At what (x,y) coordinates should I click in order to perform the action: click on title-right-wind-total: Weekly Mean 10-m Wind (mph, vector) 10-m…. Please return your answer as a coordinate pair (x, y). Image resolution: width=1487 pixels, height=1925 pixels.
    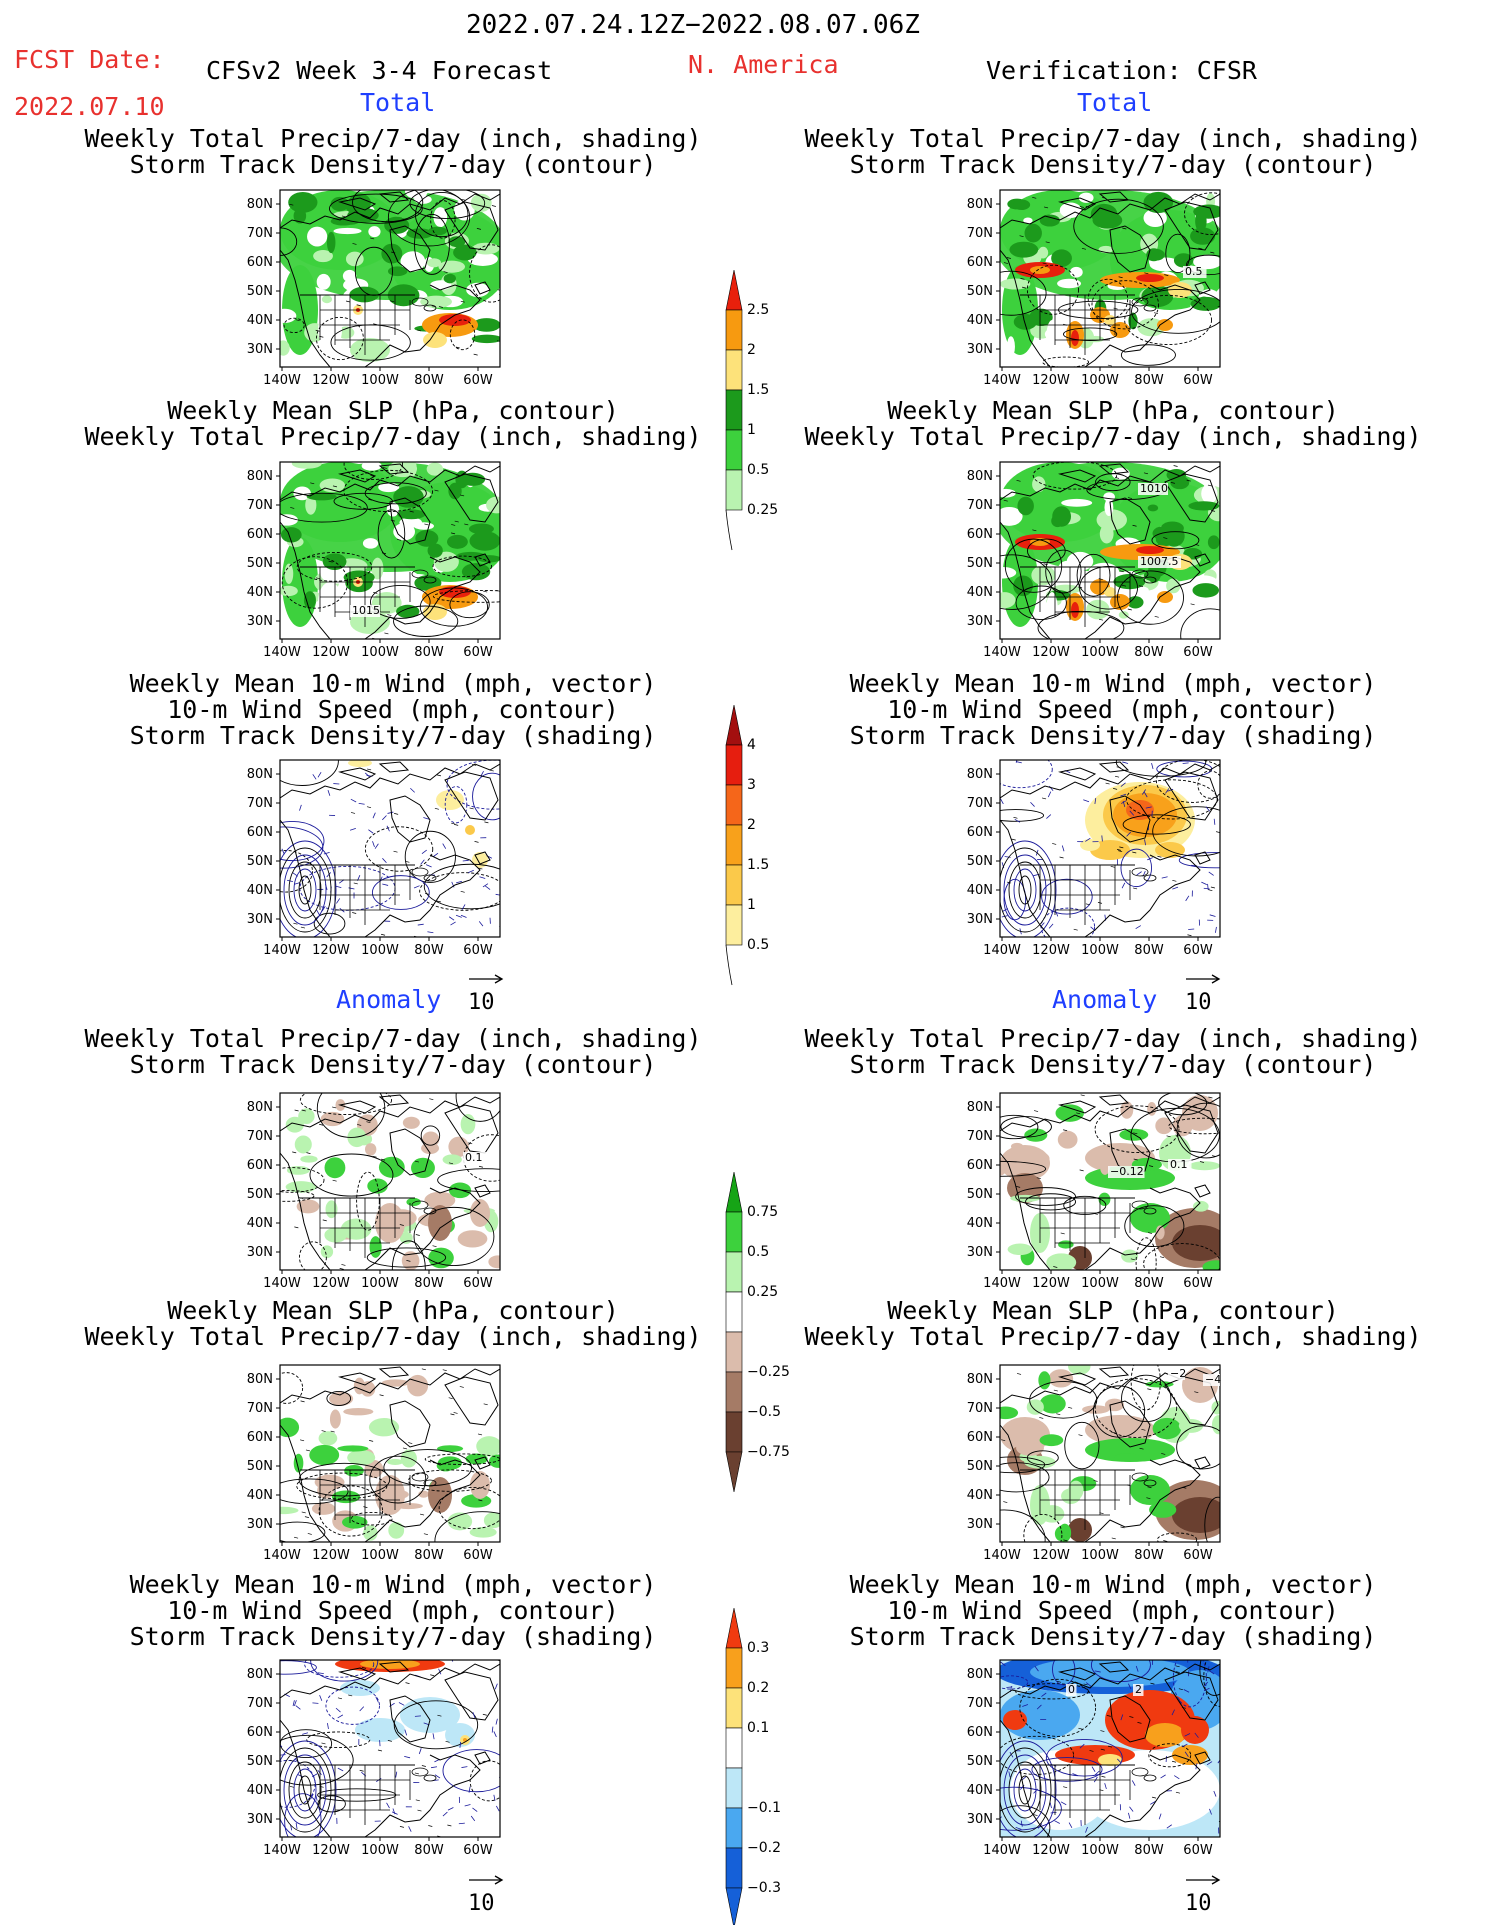
    Looking at the image, I should click on (1113, 710).